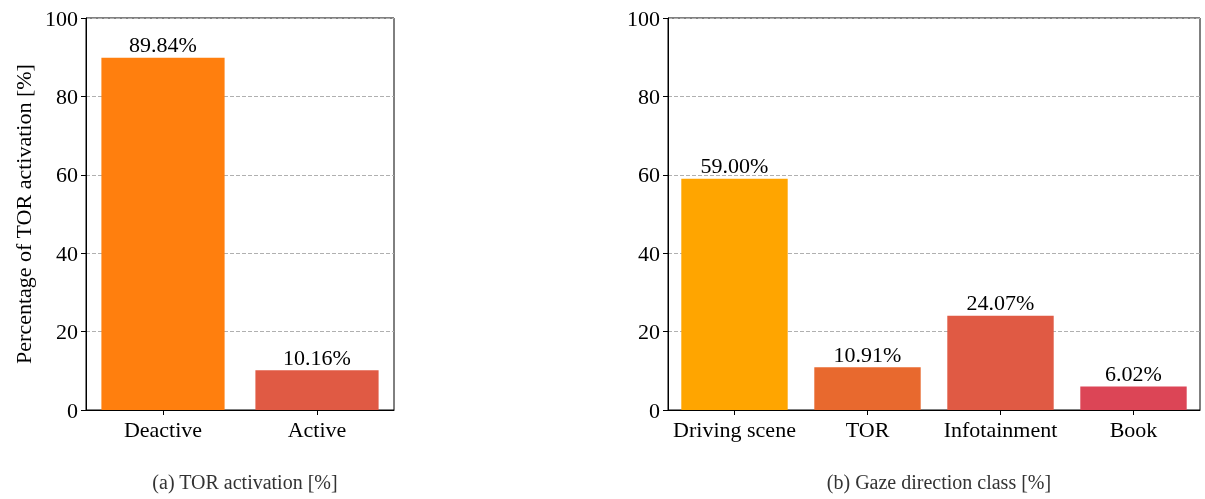 The width and height of the screenshot is (1205, 499). What do you see at coordinates (1000, 303) in the screenshot?
I see `data-label: 24.07%` at bounding box center [1000, 303].